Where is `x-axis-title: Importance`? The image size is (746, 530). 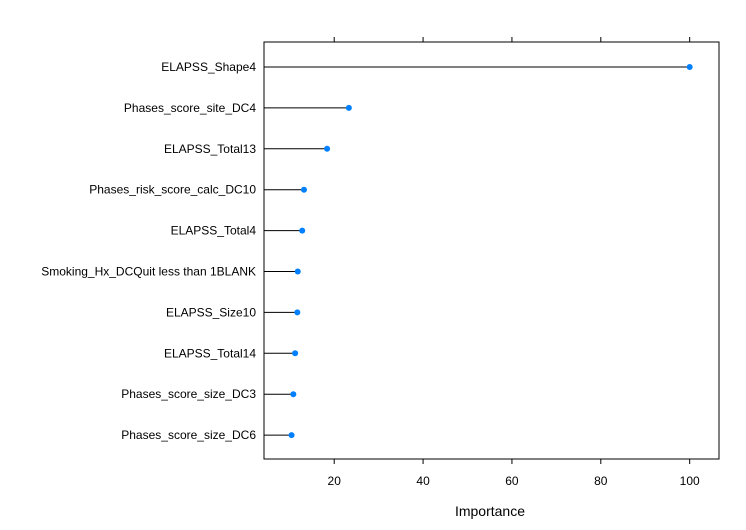
x-axis-title: Importance is located at coordinates (490, 511).